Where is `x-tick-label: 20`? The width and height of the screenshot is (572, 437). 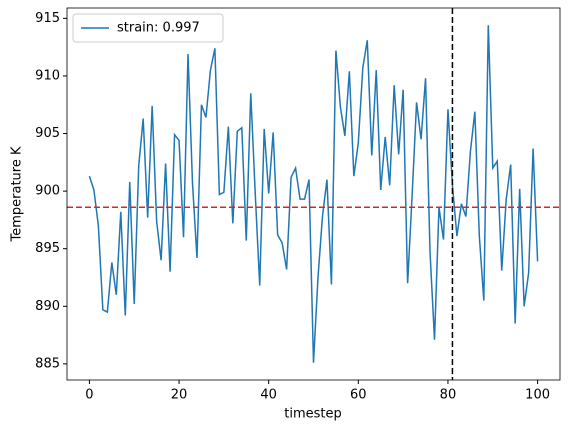 x-tick-label: 20 is located at coordinates (179, 395).